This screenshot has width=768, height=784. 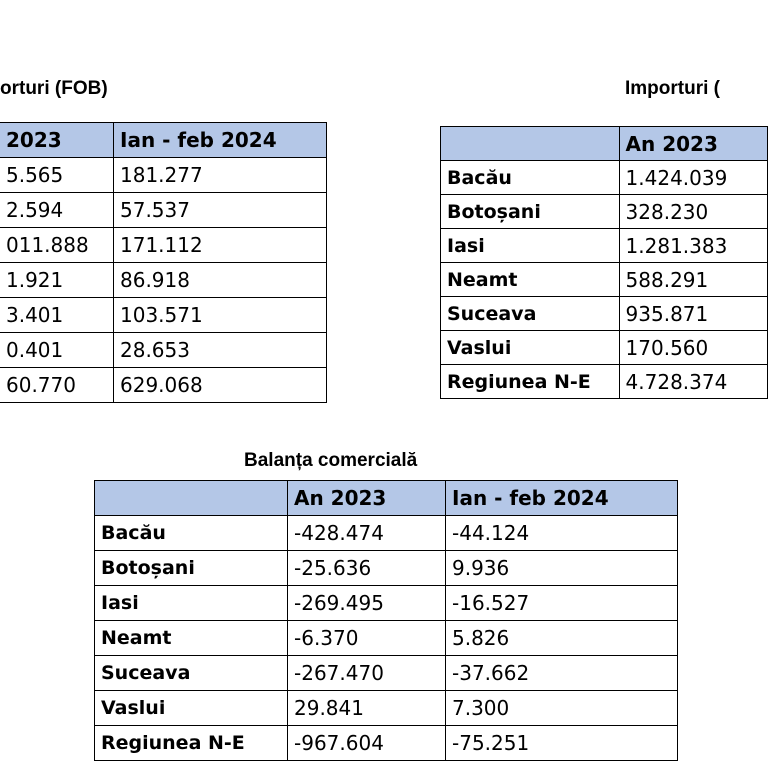 What do you see at coordinates (561, 533) in the screenshot?
I see `cell: -44.124` at bounding box center [561, 533].